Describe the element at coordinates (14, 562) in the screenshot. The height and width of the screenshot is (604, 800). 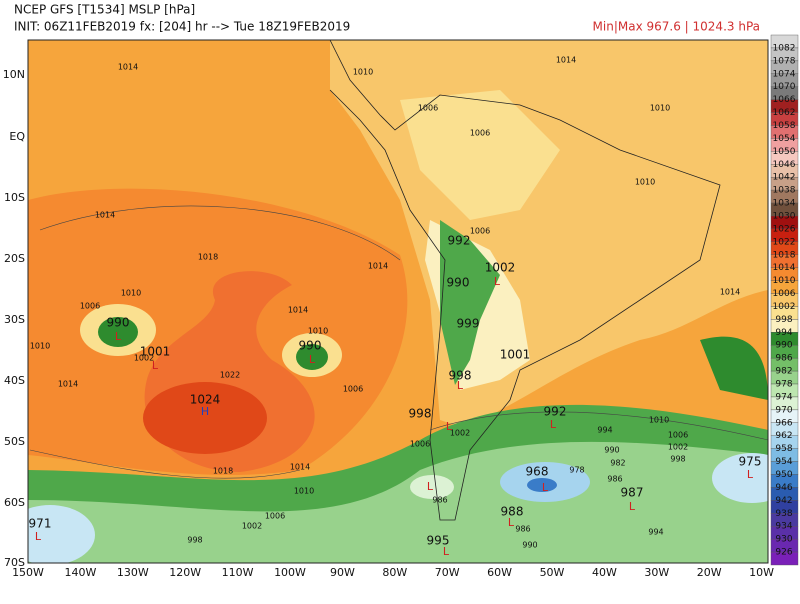
I see `latitude-label: 70S` at that location.